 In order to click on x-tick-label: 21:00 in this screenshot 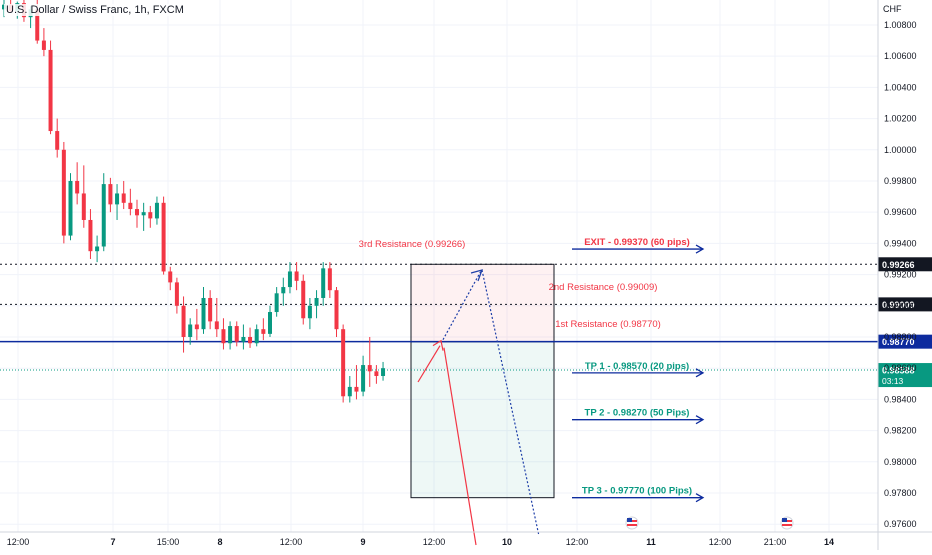, I will do `click(775, 542)`.